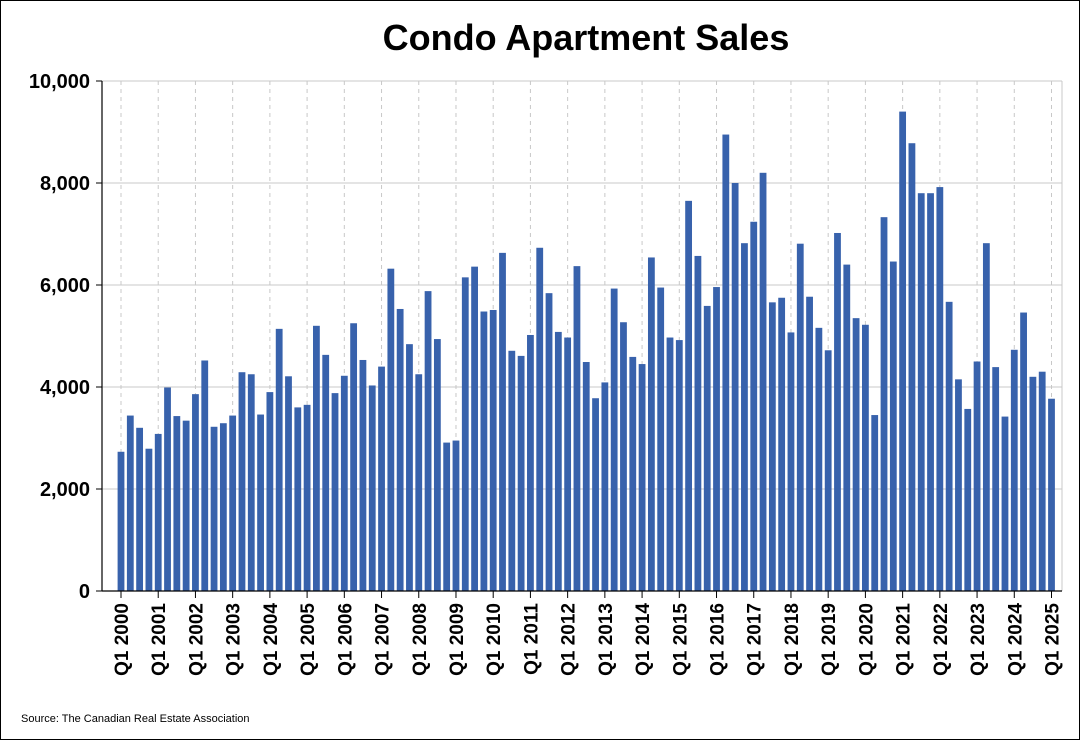 Image resolution: width=1080 pixels, height=740 pixels. I want to click on x-tick-label: Q1 2020, so click(866, 639).